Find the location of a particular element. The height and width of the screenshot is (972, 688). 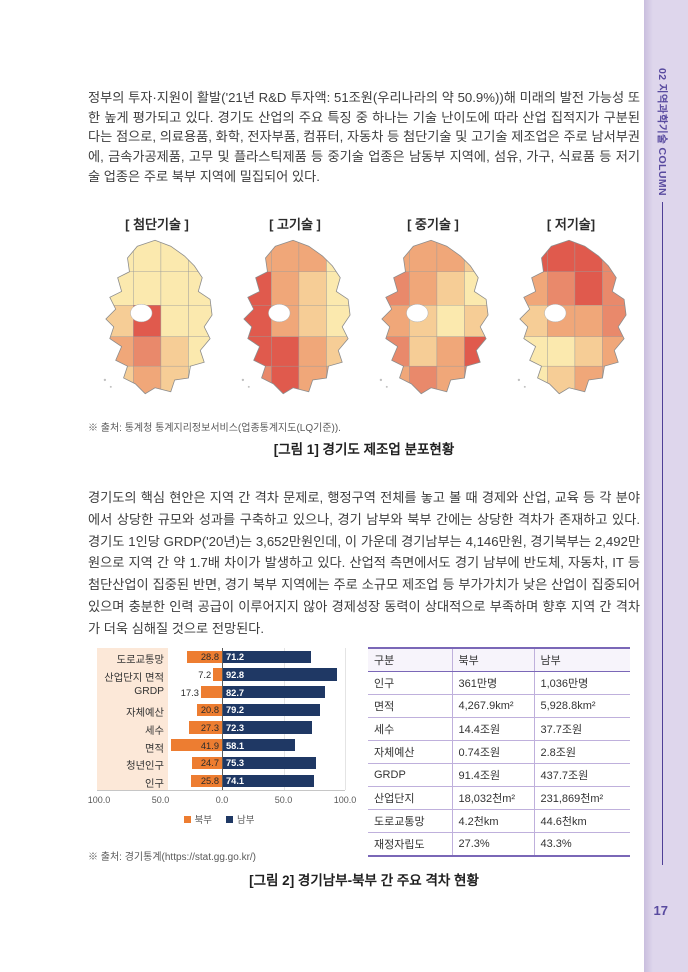

south-value-label: 71.2 is located at coordinates (235, 657).